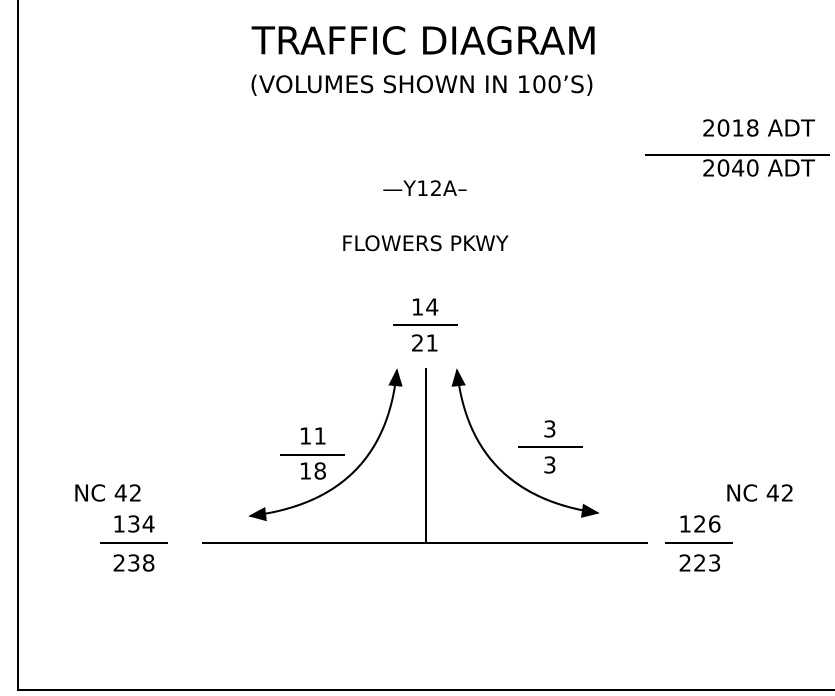 The image size is (835, 696). I want to click on west-bottom: 238, so click(134, 565).